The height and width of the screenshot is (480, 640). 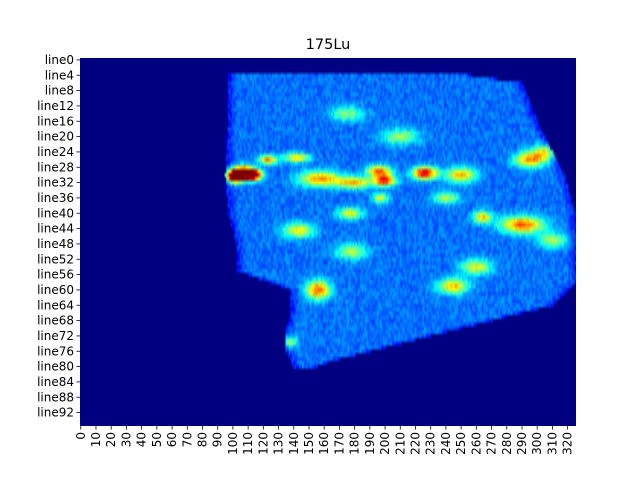 What do you see at coordinates (309, 443) in the screenshot?
I see `x-tick-label: 150` at bounding box center [309, 443].